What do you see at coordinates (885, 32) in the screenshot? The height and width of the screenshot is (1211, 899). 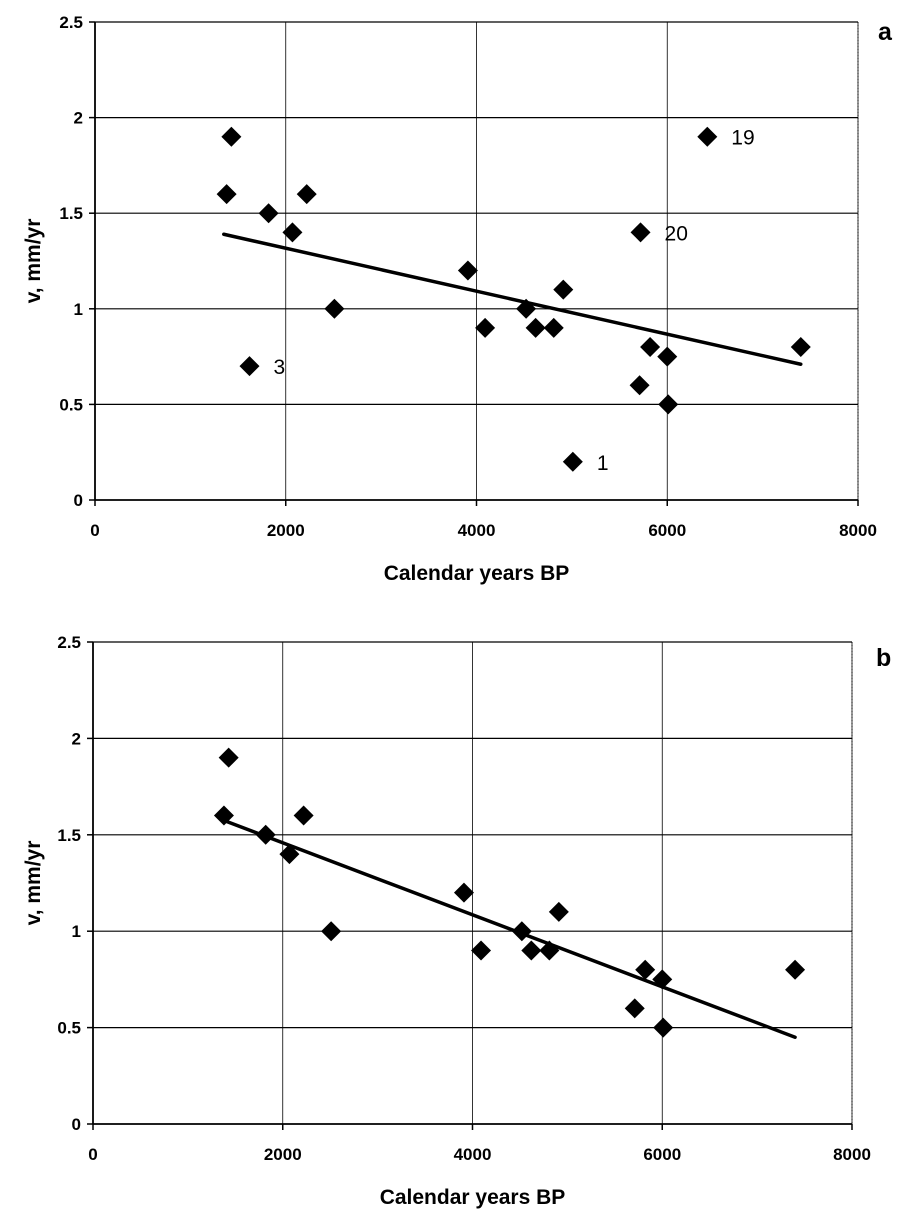 I see `panel-letter: a` at bounding box center [885, 32].